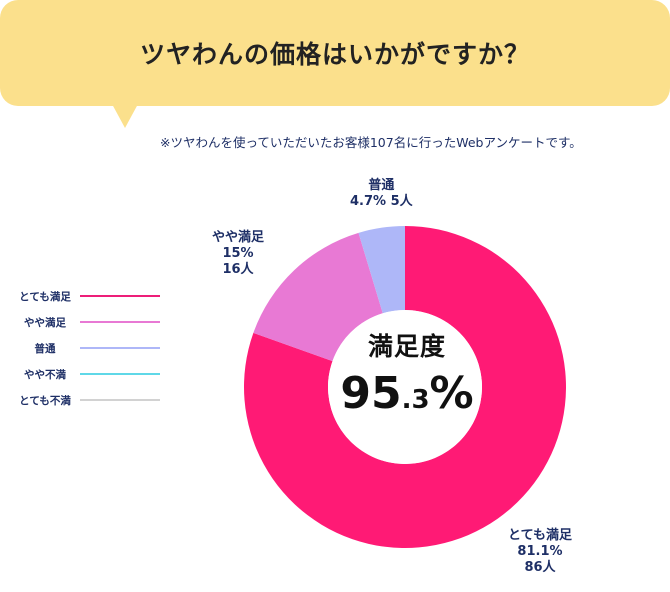 The image size is (670, 592). I want to click on legend: とても満足 やや満足 普通 やや不満 とても不満, so click(86, 348).